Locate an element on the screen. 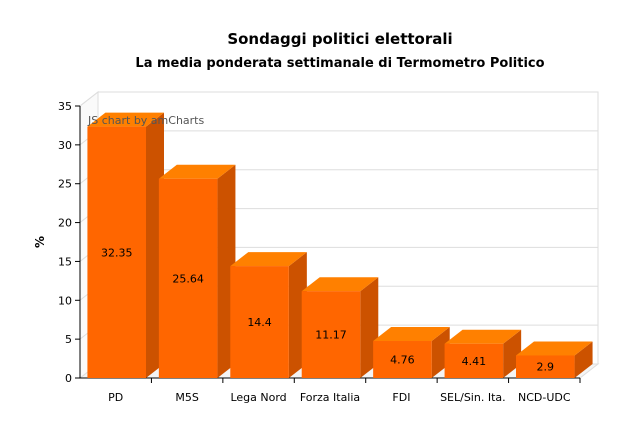 The image size is (638, 433). data-label: 11.17 is located at coordinates (331, 335).